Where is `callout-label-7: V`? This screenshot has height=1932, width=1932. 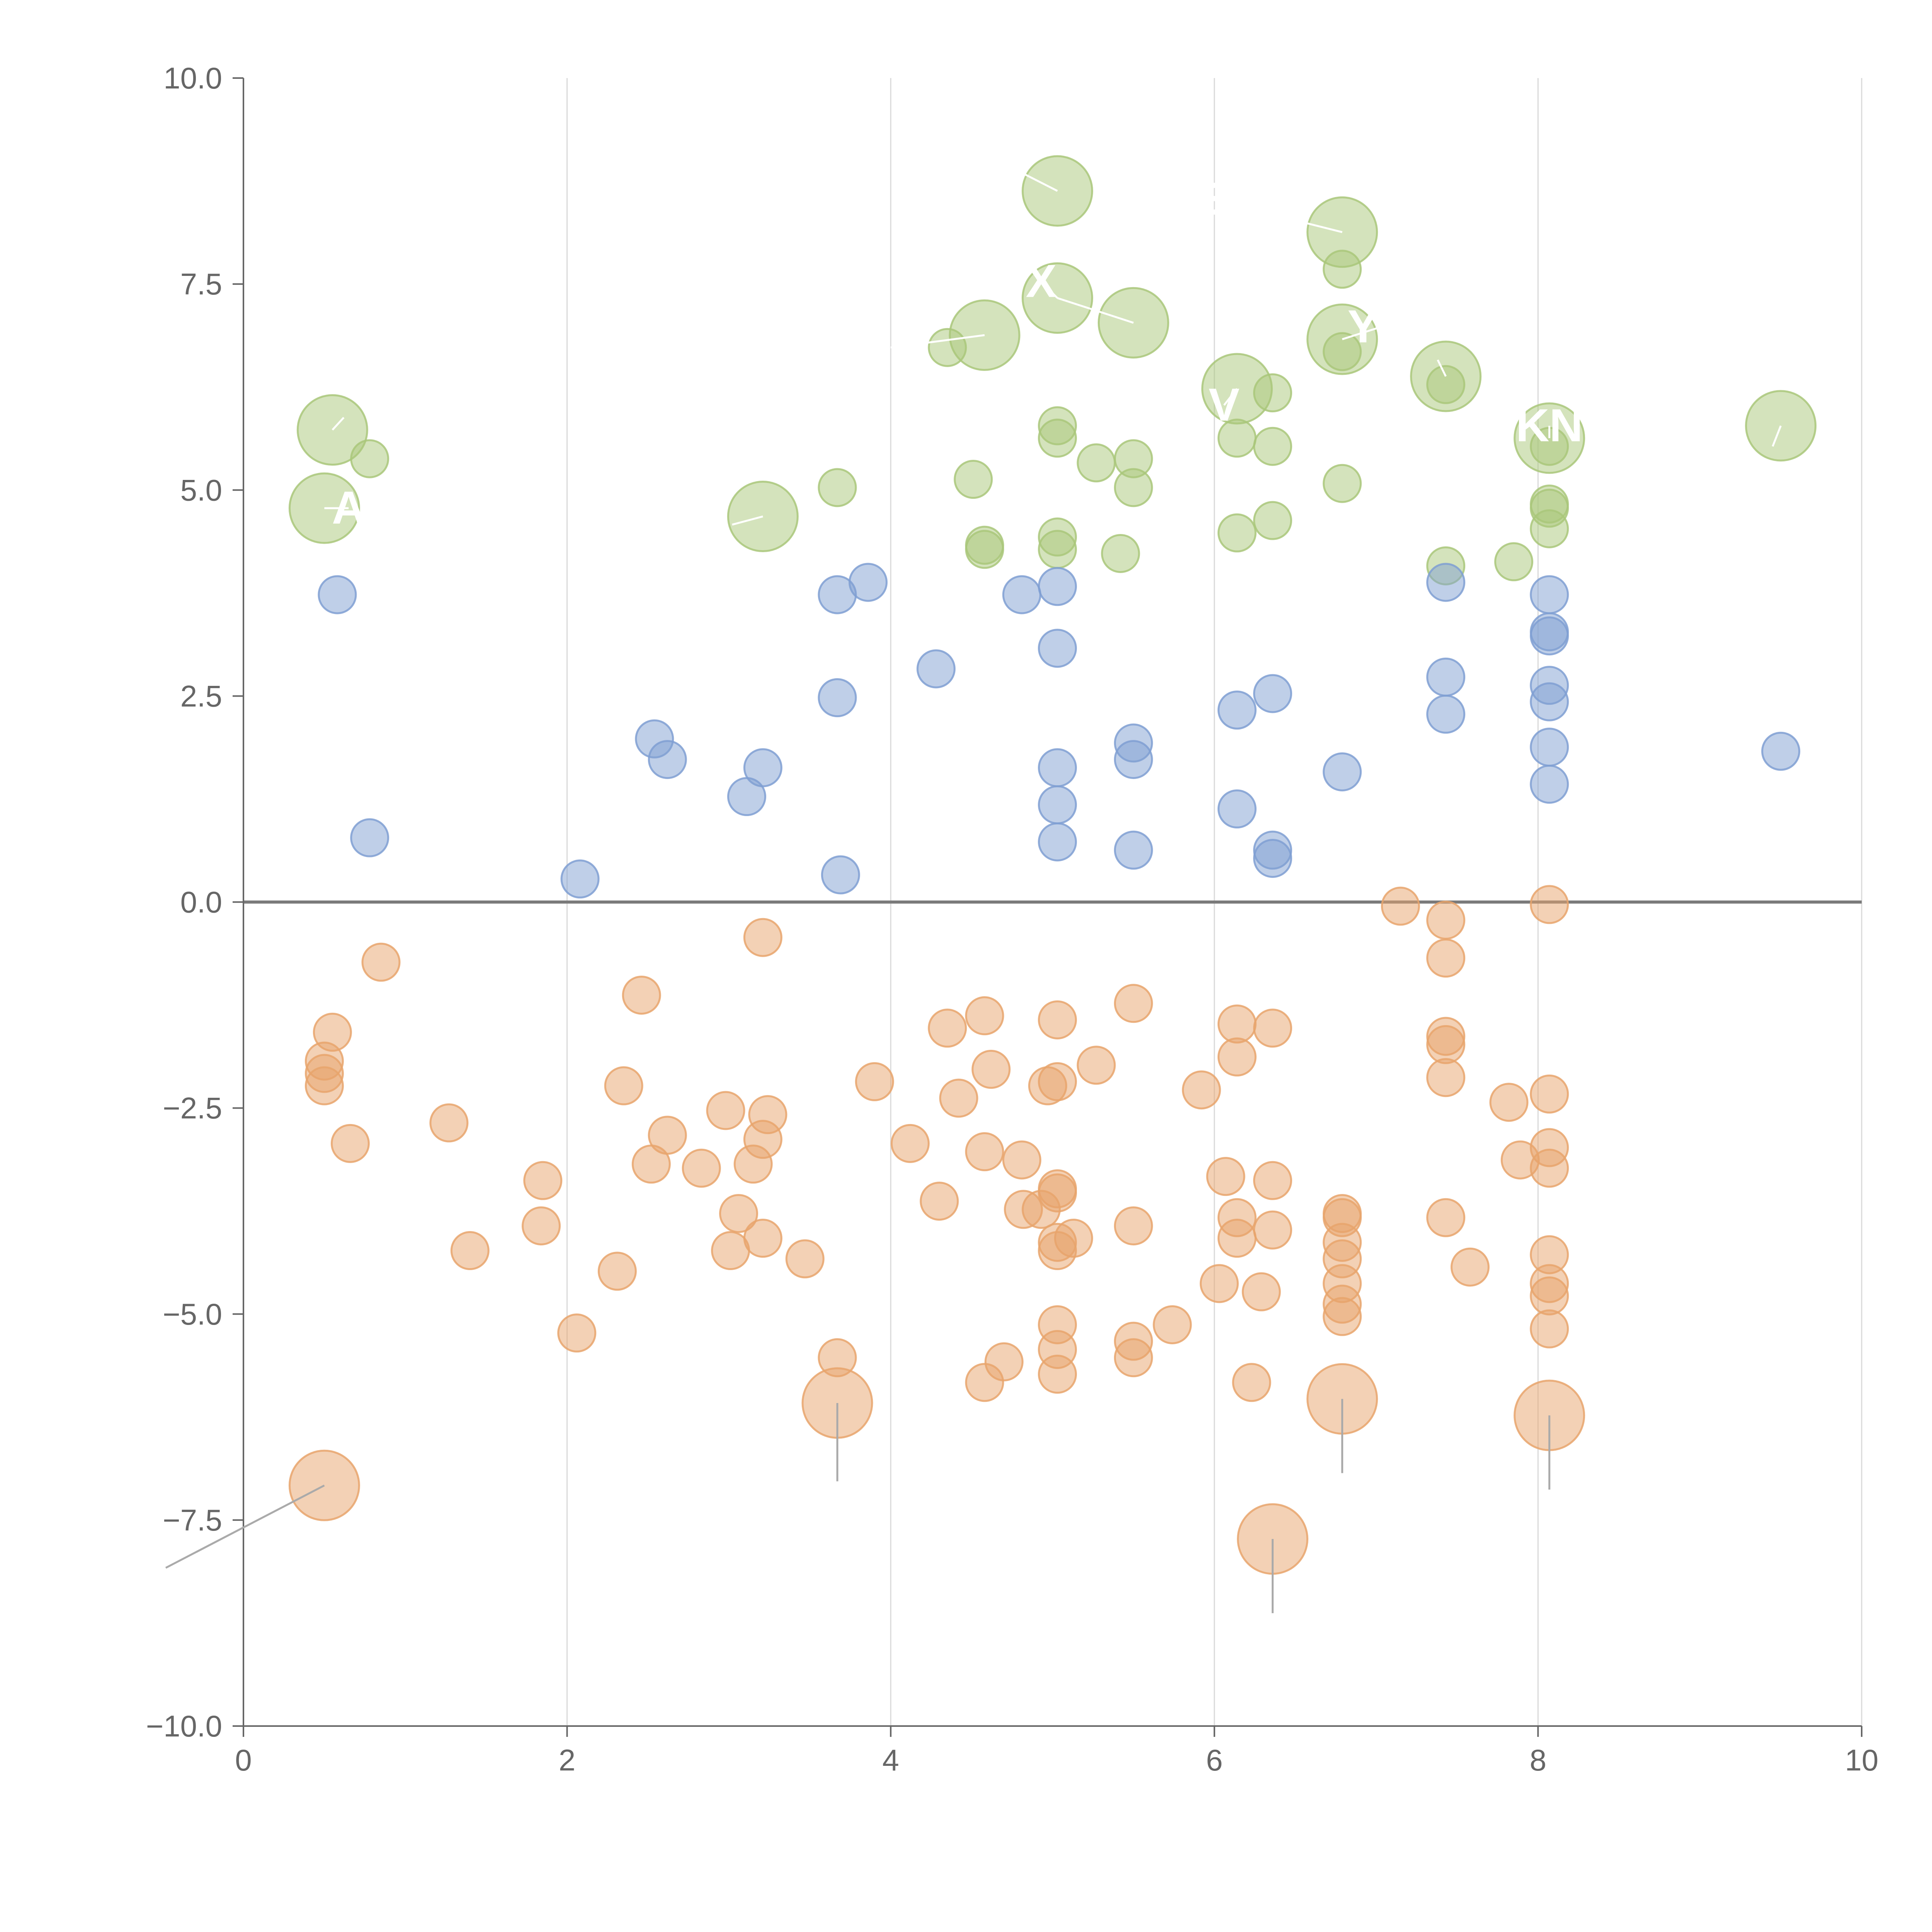
callout-label-7: V is located at coordinates (1225, 405).